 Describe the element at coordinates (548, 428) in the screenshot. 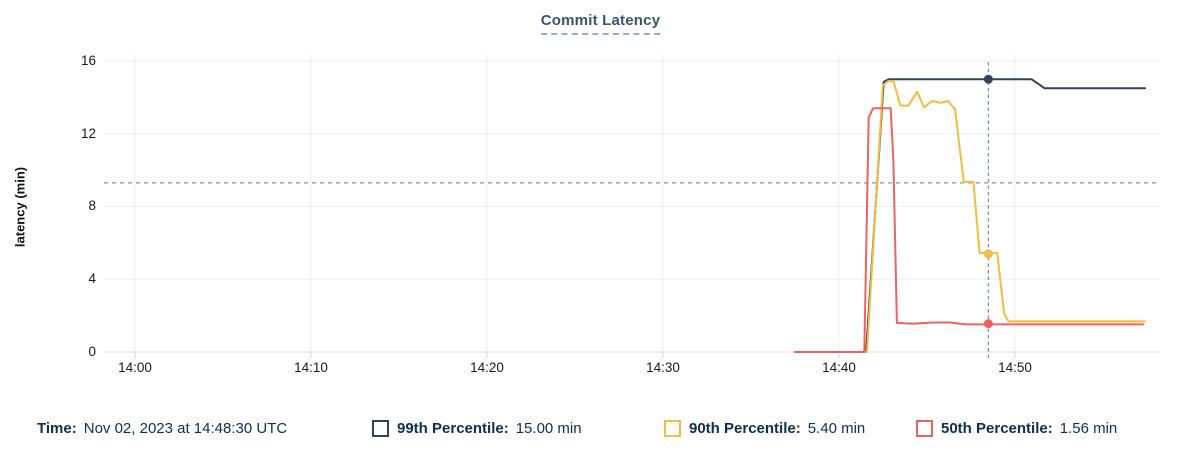

I see `p99-value: 15.00 min` at that location.